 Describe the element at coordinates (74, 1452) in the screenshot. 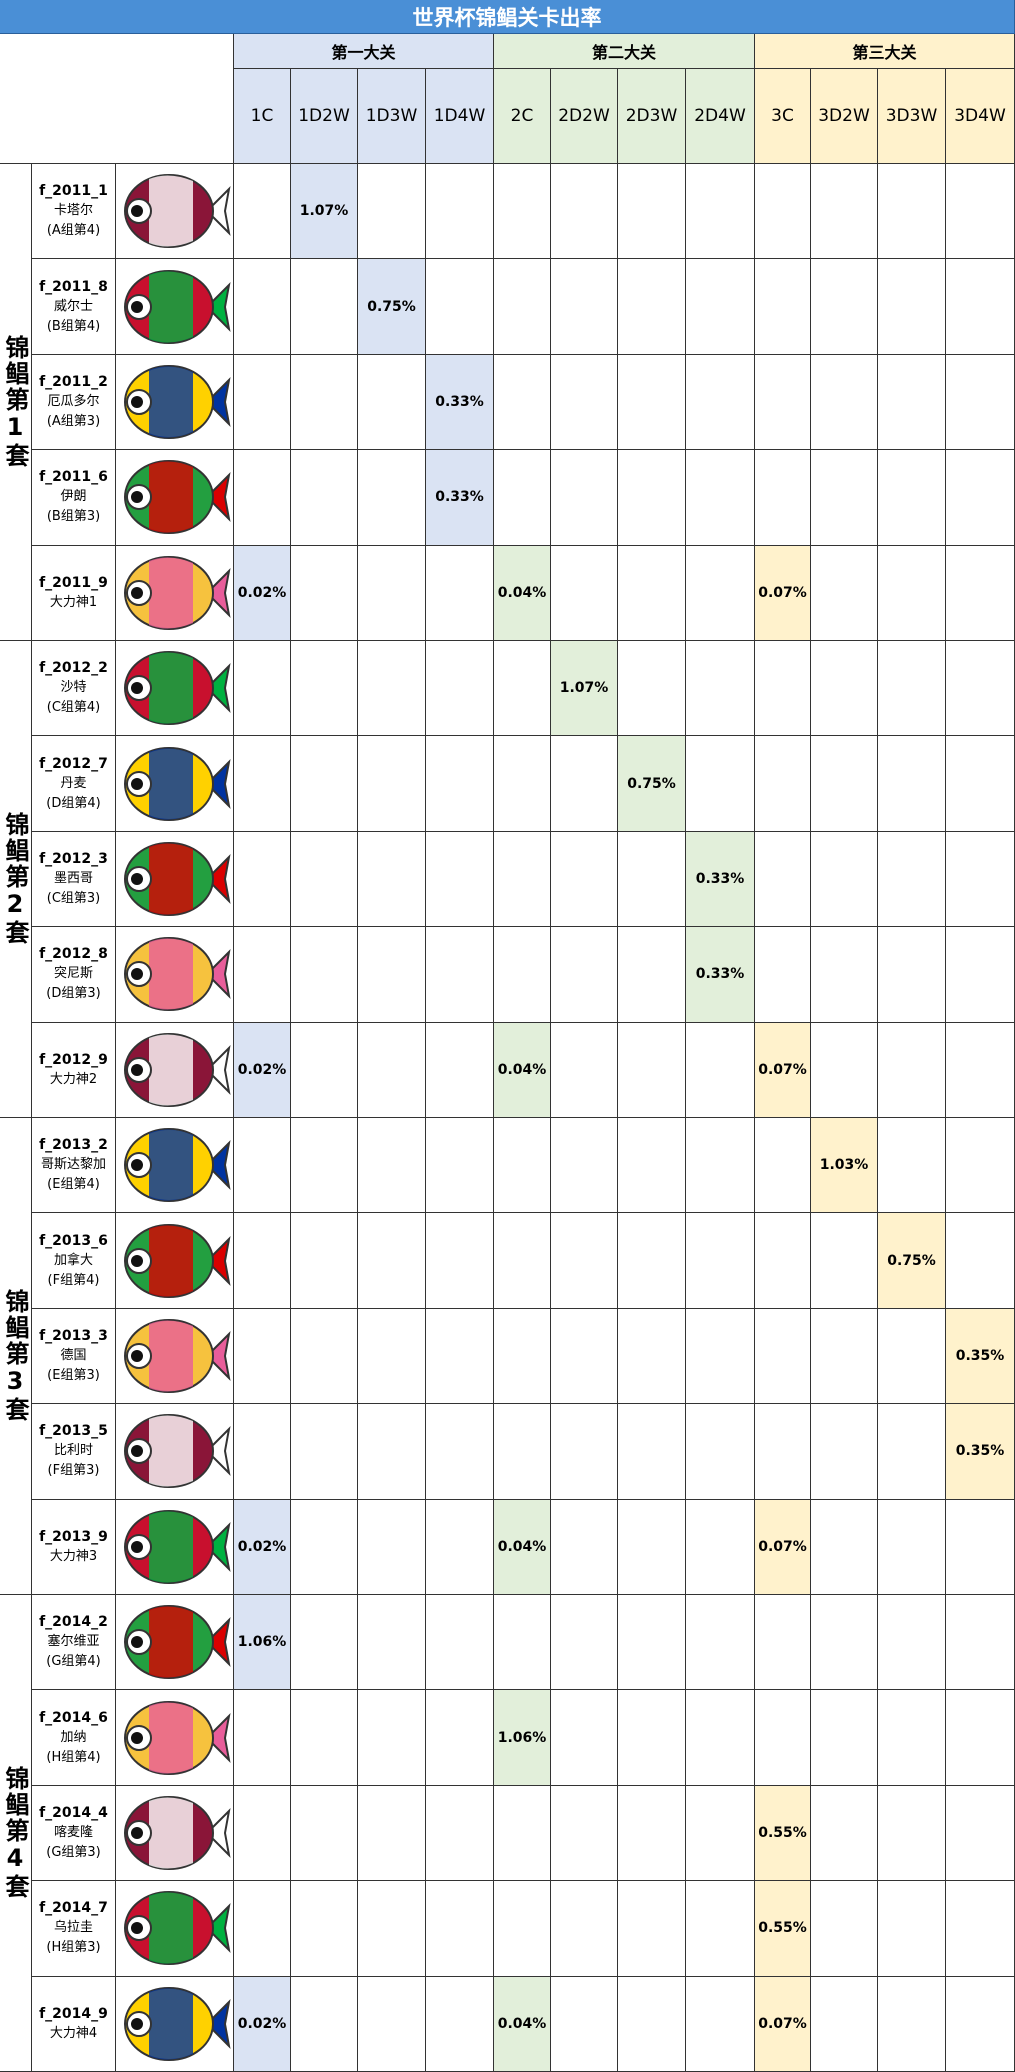

I see `fish-info: f_2013_5 比利时 (F组第3)` at that location.